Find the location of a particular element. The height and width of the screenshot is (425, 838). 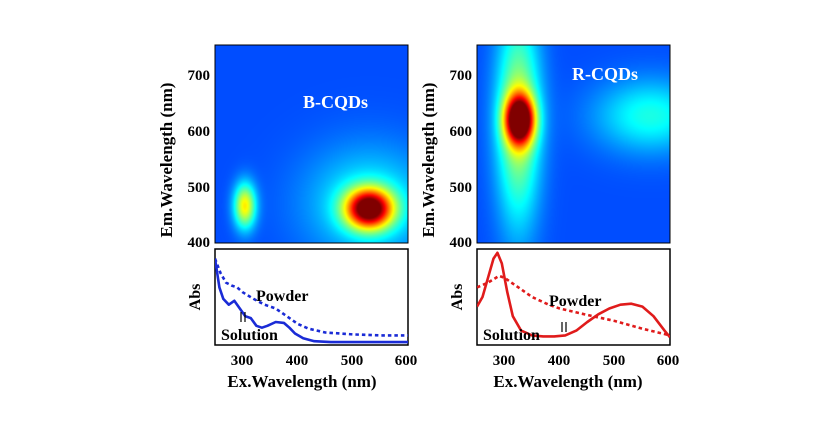

abs-r-plot: Powder Solution is located at coordinates (573, 297).